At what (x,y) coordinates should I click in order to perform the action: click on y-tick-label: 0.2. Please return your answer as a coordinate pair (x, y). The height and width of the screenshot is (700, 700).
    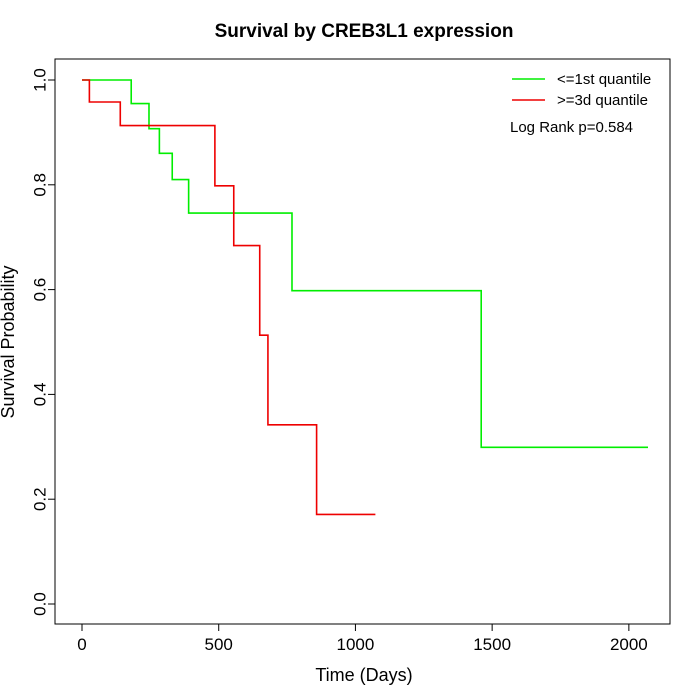
    Looking at the image, I should click on (39, 499).